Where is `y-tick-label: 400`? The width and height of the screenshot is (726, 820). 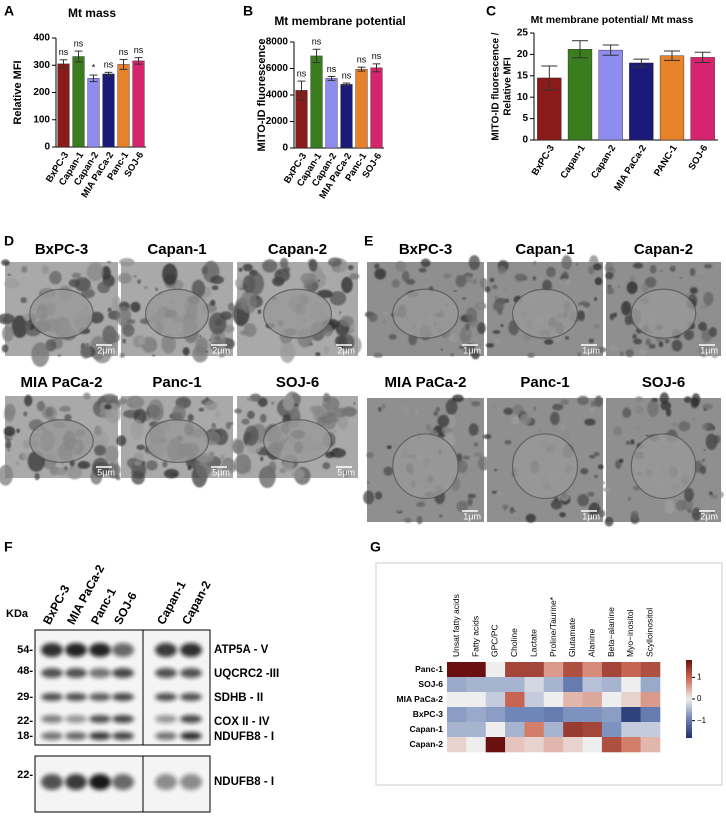 y-tick-label: 400 is located at coordinates (41, 38).